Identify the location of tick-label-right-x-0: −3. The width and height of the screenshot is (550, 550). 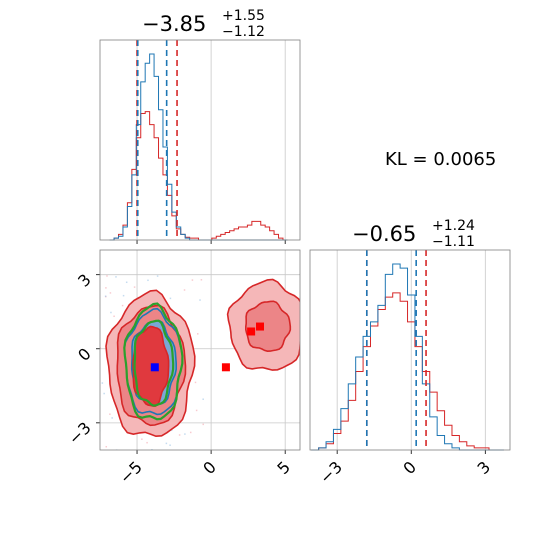
(331, 472).